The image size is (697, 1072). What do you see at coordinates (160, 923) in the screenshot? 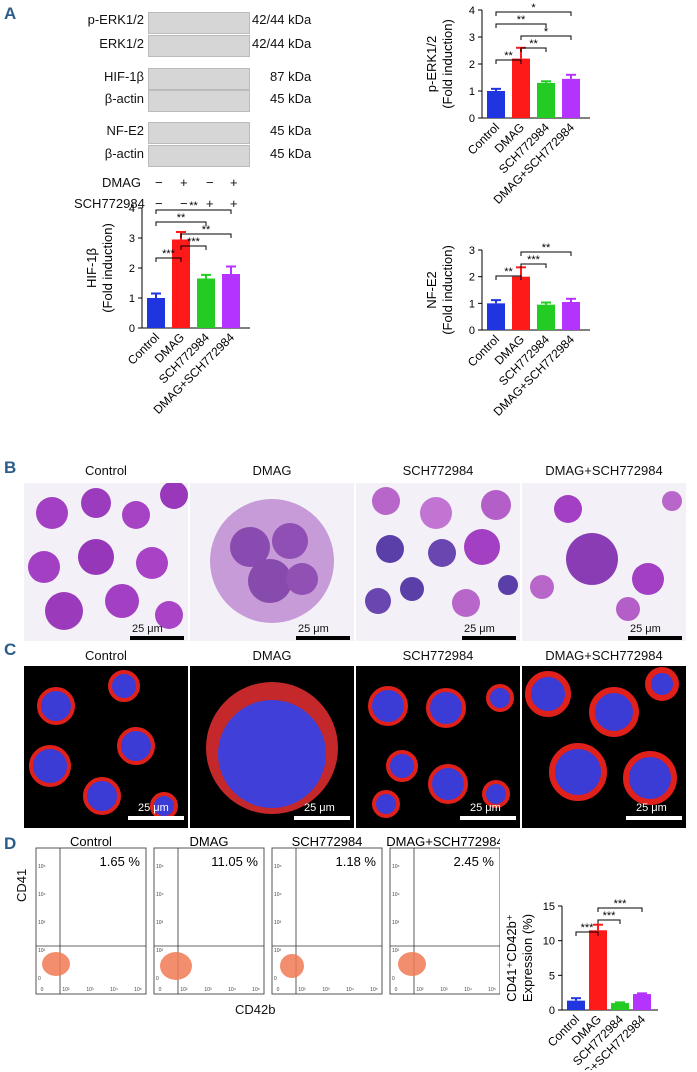
I see `flow-y-tick: 10³` at bounding box center [160, 923].